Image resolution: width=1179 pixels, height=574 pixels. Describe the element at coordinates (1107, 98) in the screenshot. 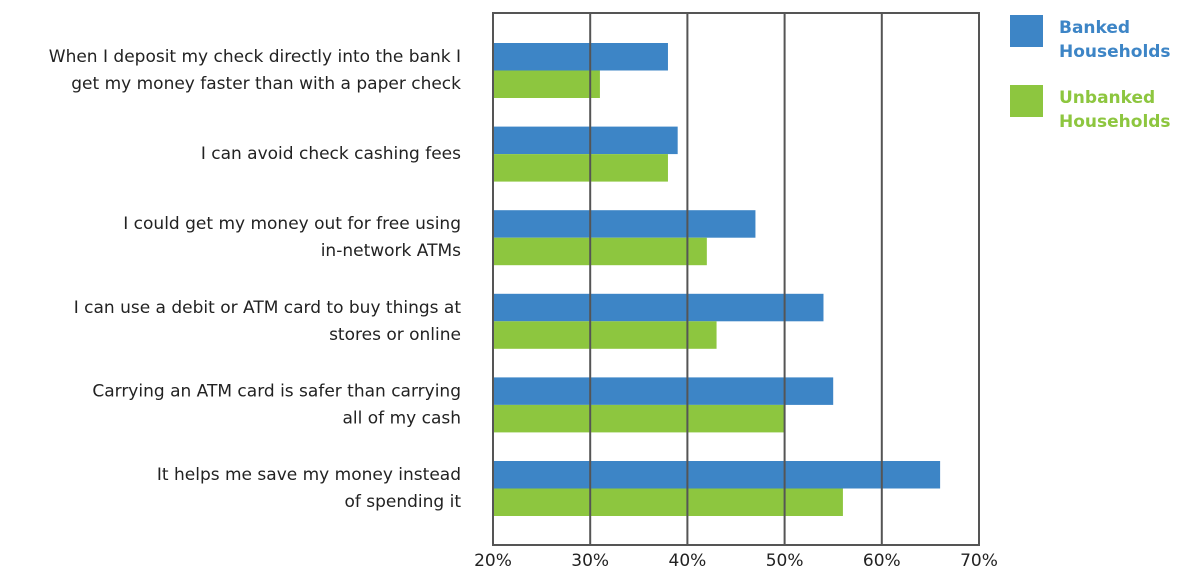

I see `legend-label: Unbanked` at that location.